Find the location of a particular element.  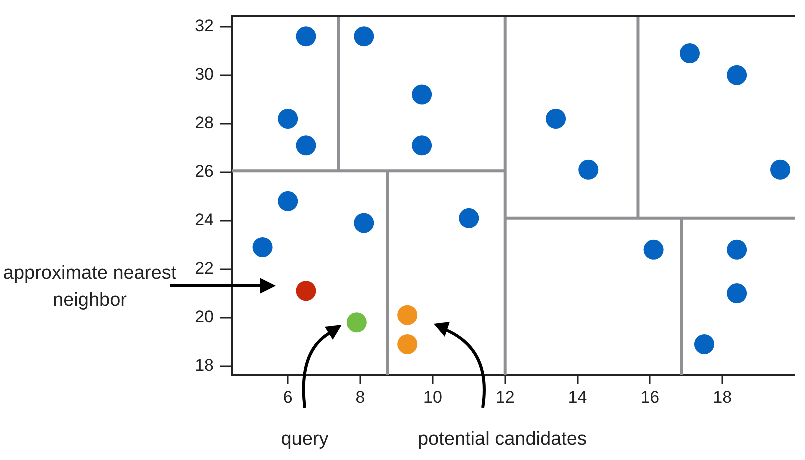

y-tick-label: 20 is located at coordinates (204, 316).